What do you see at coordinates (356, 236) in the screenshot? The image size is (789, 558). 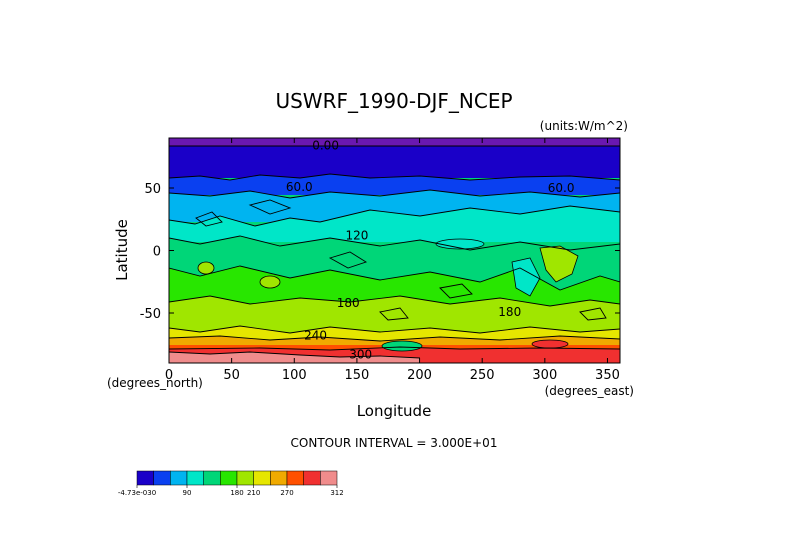 I see `contour-label: 120` at bounding box center [356, 236].